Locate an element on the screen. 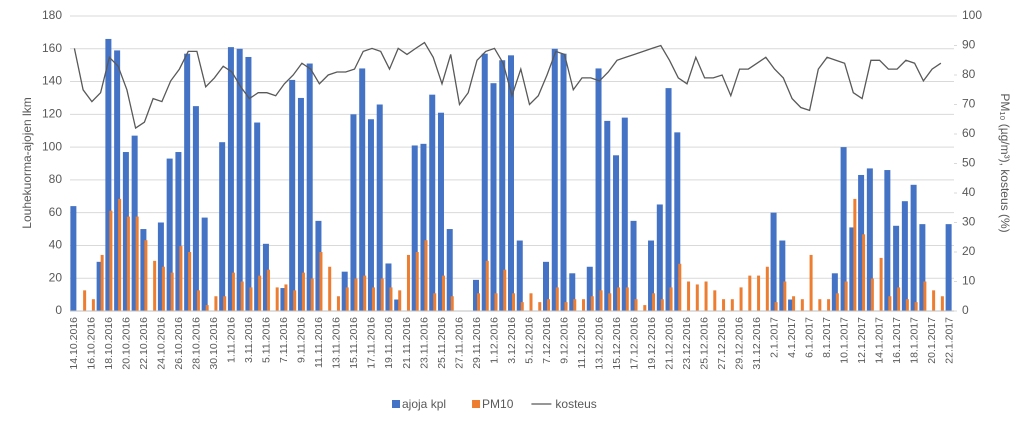 This screenshot has height=430, width=1024. x-tick-label: 20.1.2017 is located at coordinates (932, 340).